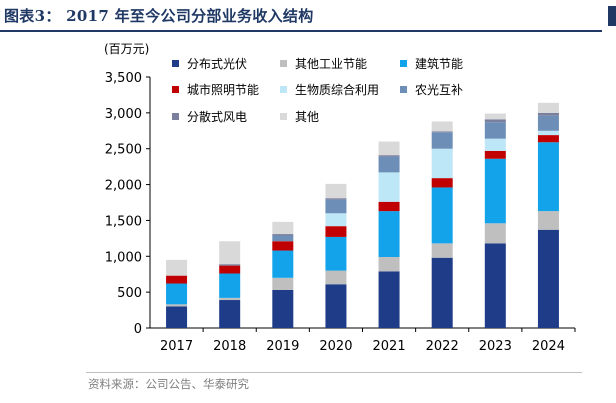 Image resolution: width=616 pixels, height=403 pixels. What do you see at coordinates (123, 257) in the screenshot?
I see `y-tick-label: 1,000` at bounding box center [123, 257].